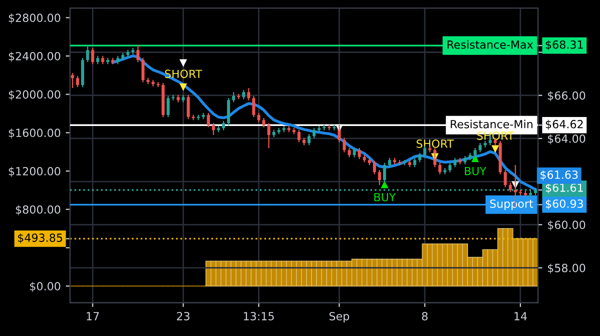  Describe the element at coordinates (567, 139) in the screenshot. I see `y2-tick-label: $64.00` at that location.